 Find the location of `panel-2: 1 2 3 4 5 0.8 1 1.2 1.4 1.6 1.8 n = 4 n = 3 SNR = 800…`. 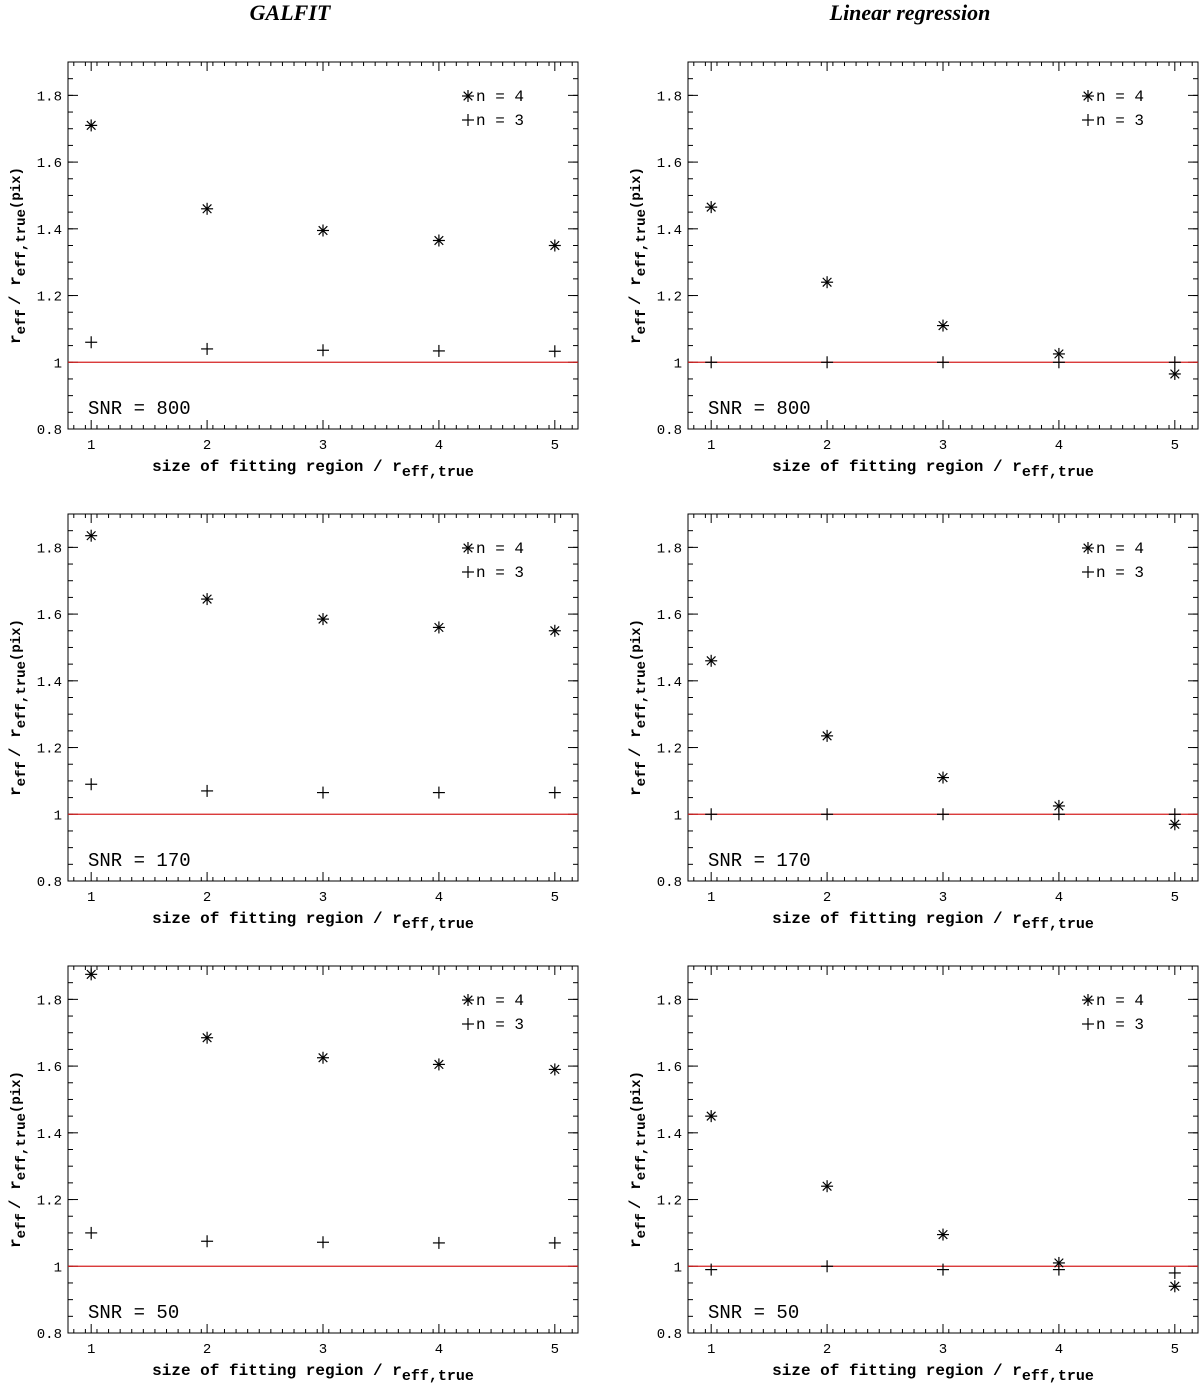

panel-2: 1 2 3 4 5 0.8 1 1.2 1.4 1.6 1.8 n = 4 n = 3 SNR = 800… is located at coordinates (913, 271).